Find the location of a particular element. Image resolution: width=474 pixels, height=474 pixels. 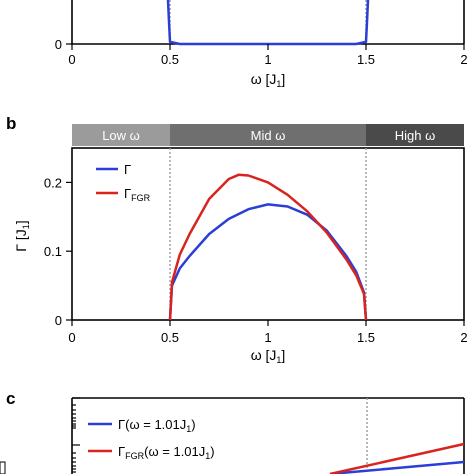

panel-b-legend: Γ ΓFGR is located at coordinates (123, 182).